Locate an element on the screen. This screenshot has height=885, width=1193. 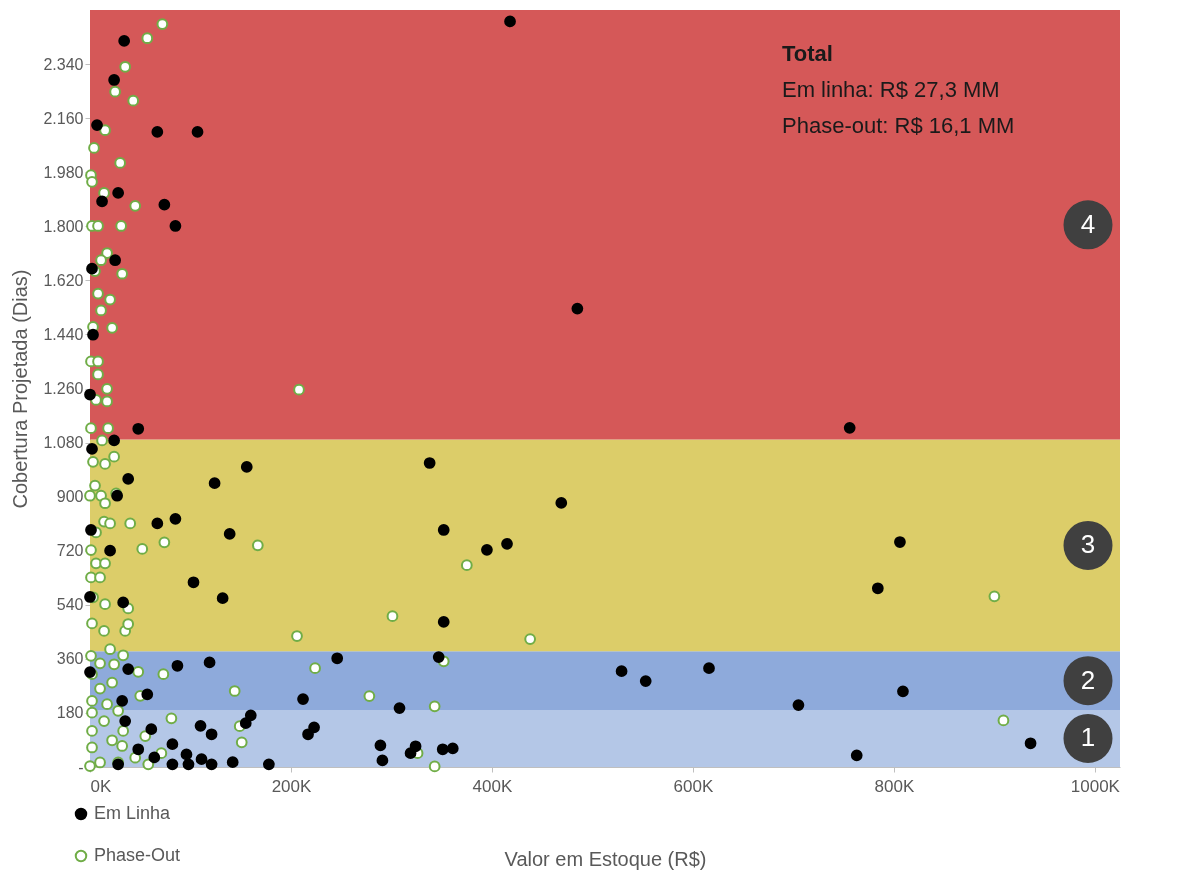
x-tick-label: 0K is located at coordinates (101, 786).